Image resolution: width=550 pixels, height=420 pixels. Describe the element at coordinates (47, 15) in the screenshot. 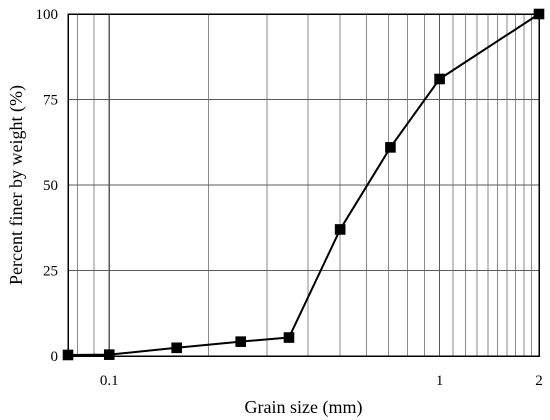

I see `y-tick-label: 100` at that location.